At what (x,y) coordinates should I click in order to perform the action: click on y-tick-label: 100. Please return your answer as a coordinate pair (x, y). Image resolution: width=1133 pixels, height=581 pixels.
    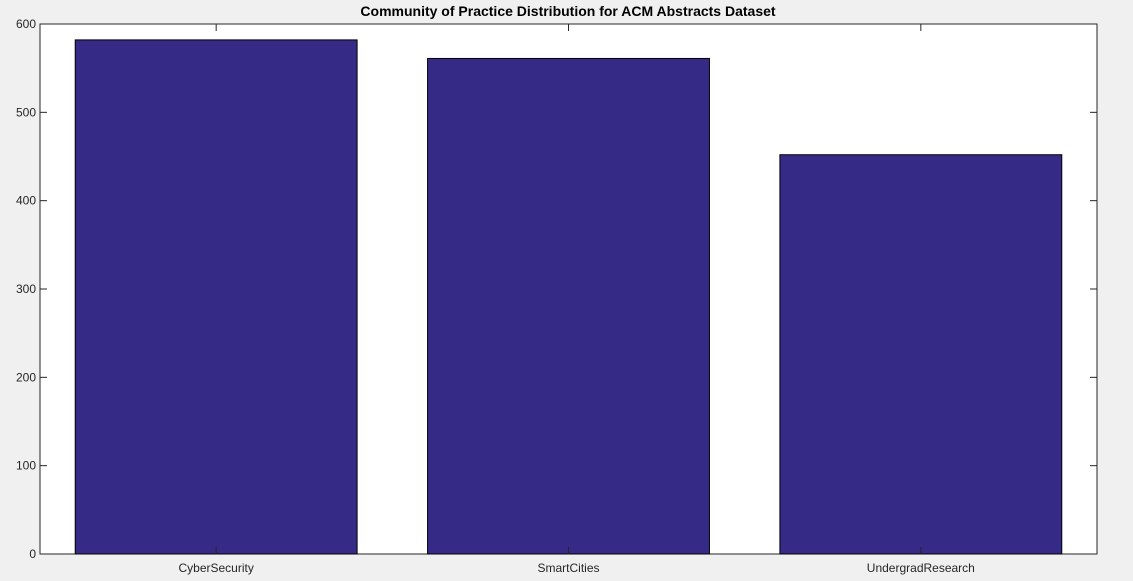
    Looking at the image, I should click on (26, 466).